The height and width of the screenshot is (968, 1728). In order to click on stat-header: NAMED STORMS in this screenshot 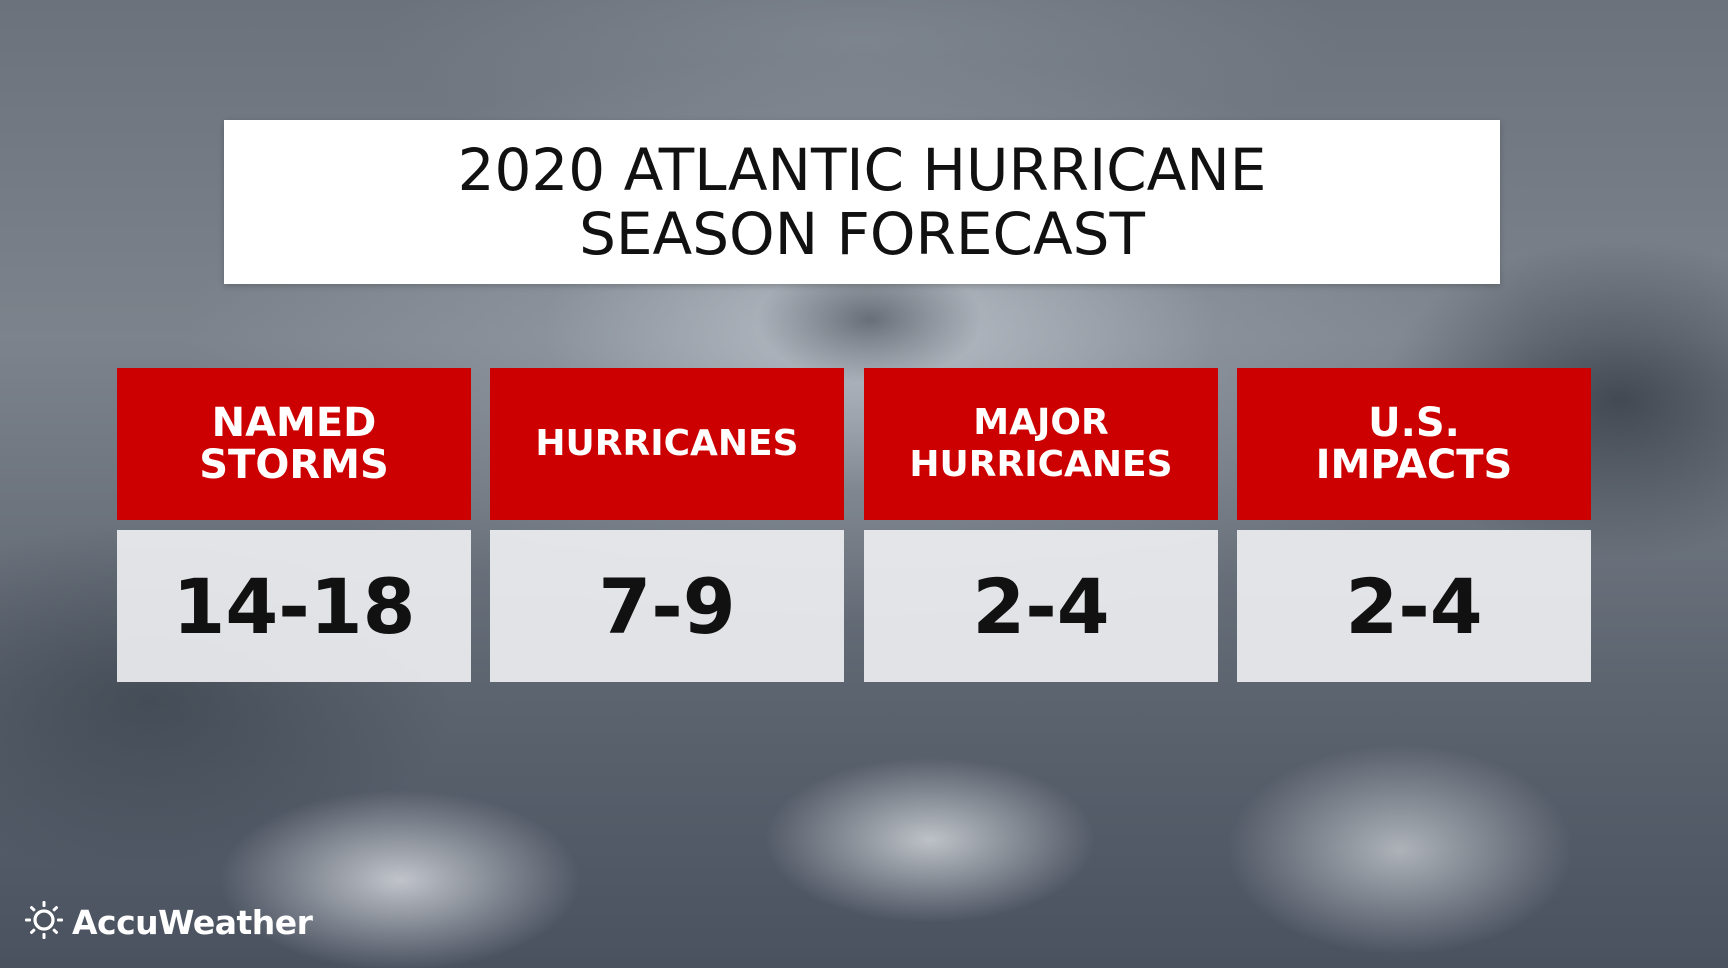, I will do `click(294, 444)`.